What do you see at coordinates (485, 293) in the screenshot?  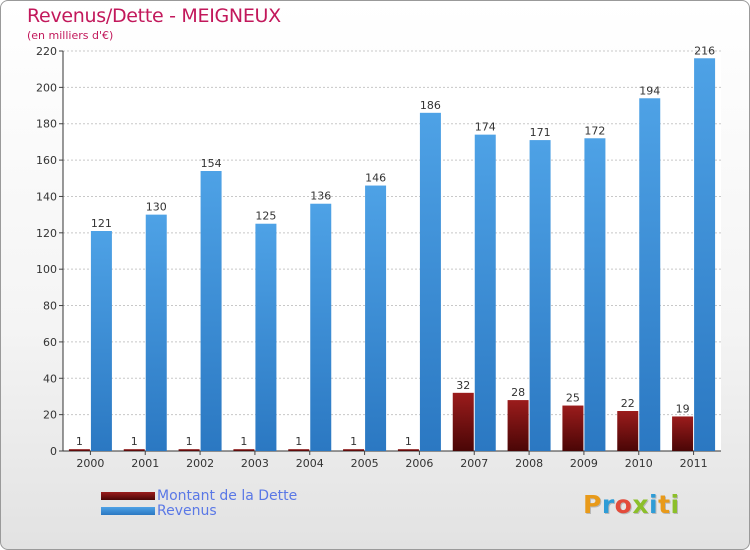 I see `bar-revenus-2007` at bounding box center [485, 293].